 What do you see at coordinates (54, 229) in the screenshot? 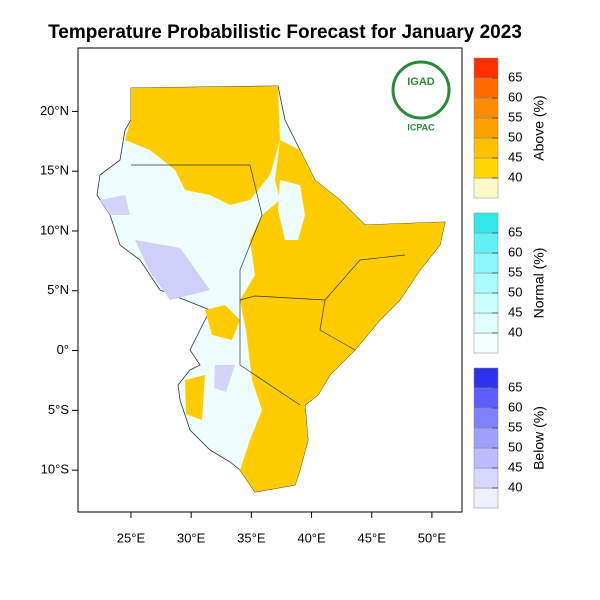
I see `y-tick-label: 10°N` at bounding box center [54, 229].